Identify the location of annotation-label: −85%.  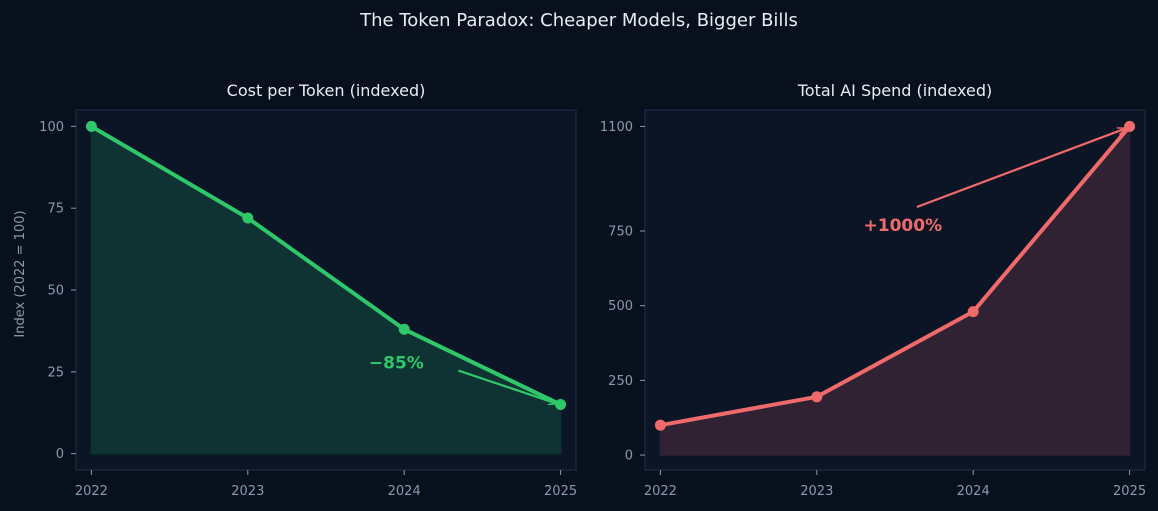
(396, 364).